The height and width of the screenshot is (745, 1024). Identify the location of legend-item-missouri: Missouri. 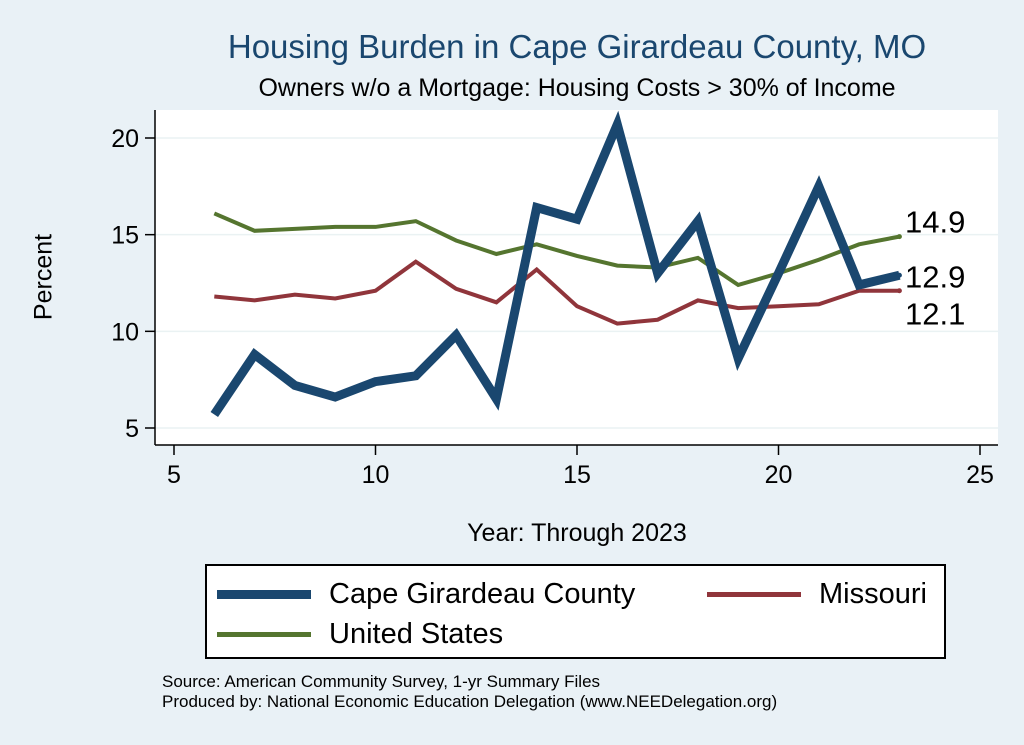
(817, 594).